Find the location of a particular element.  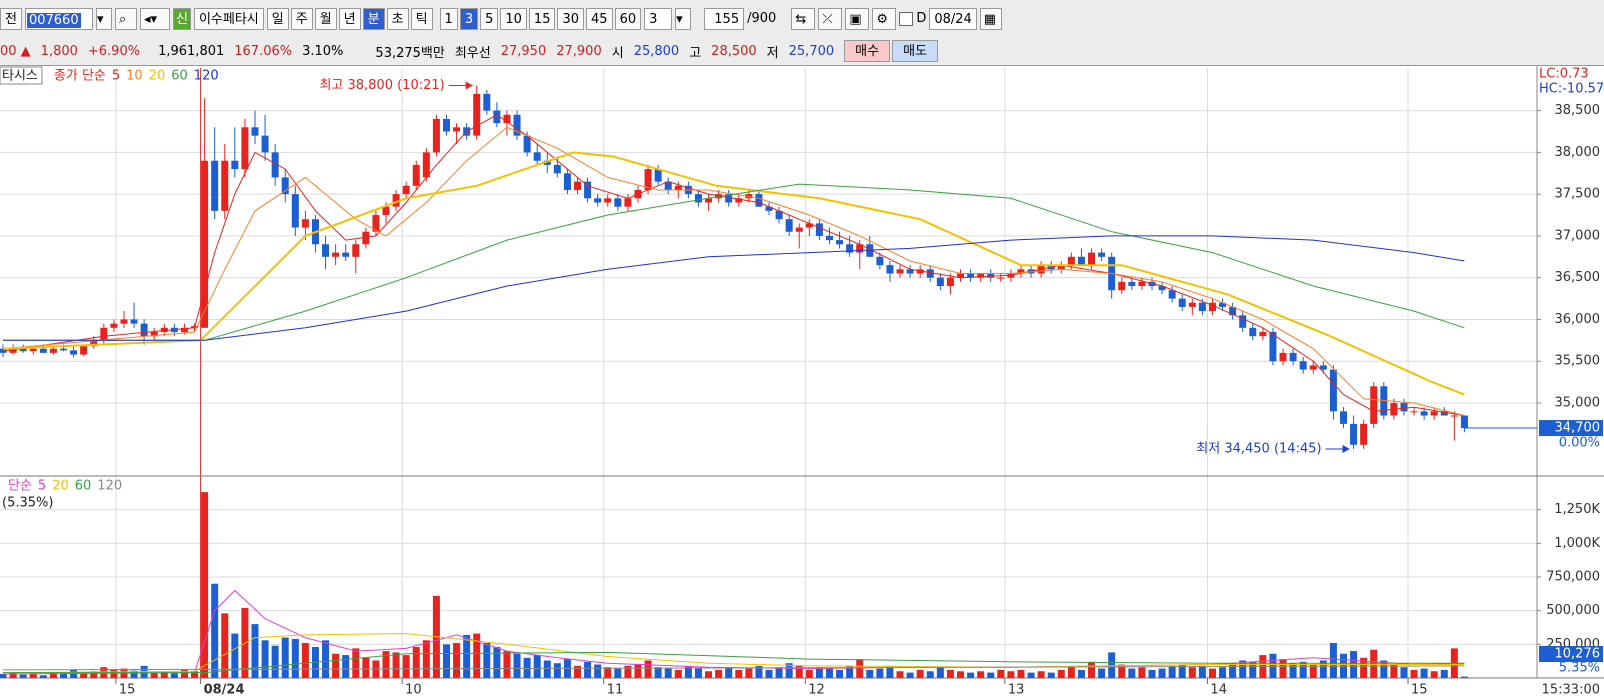

x-tick-label: 10 is located at coordinates (413, 689).